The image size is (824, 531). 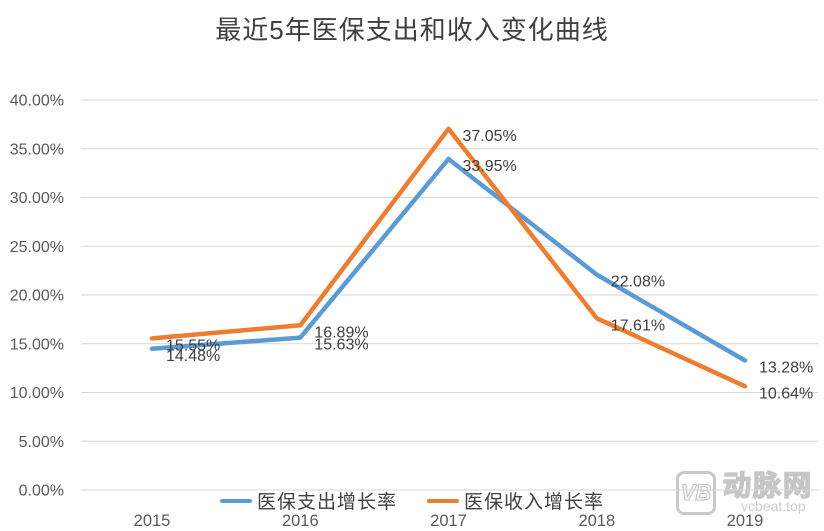 I want to click on watermark-text: 动脉网 vcbeat.top, so click(x=768, y=492).